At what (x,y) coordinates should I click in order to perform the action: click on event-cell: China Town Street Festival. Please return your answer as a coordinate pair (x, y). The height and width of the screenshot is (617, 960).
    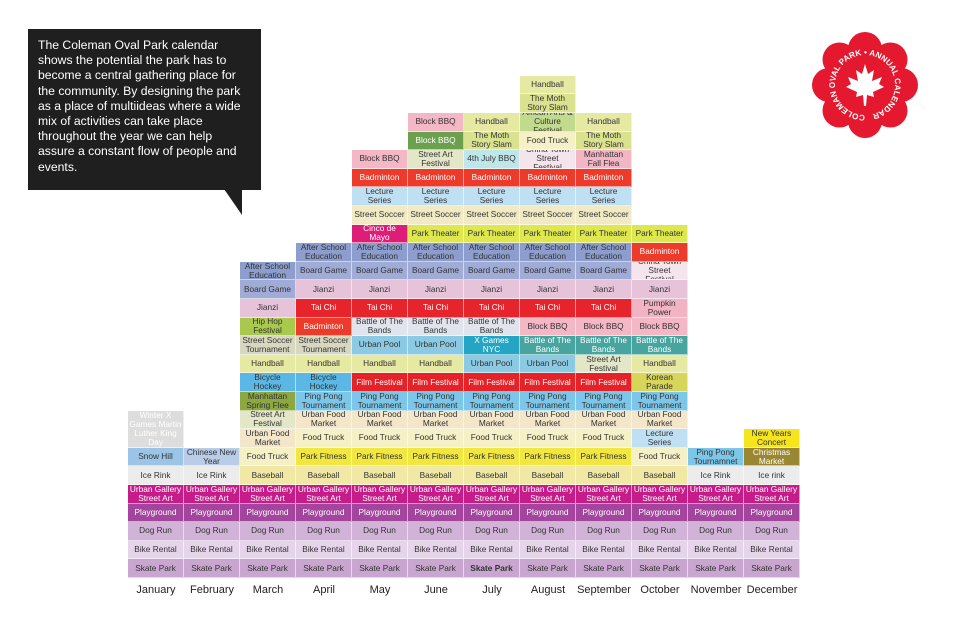
    Looking at the image, I should click on (548, 159).